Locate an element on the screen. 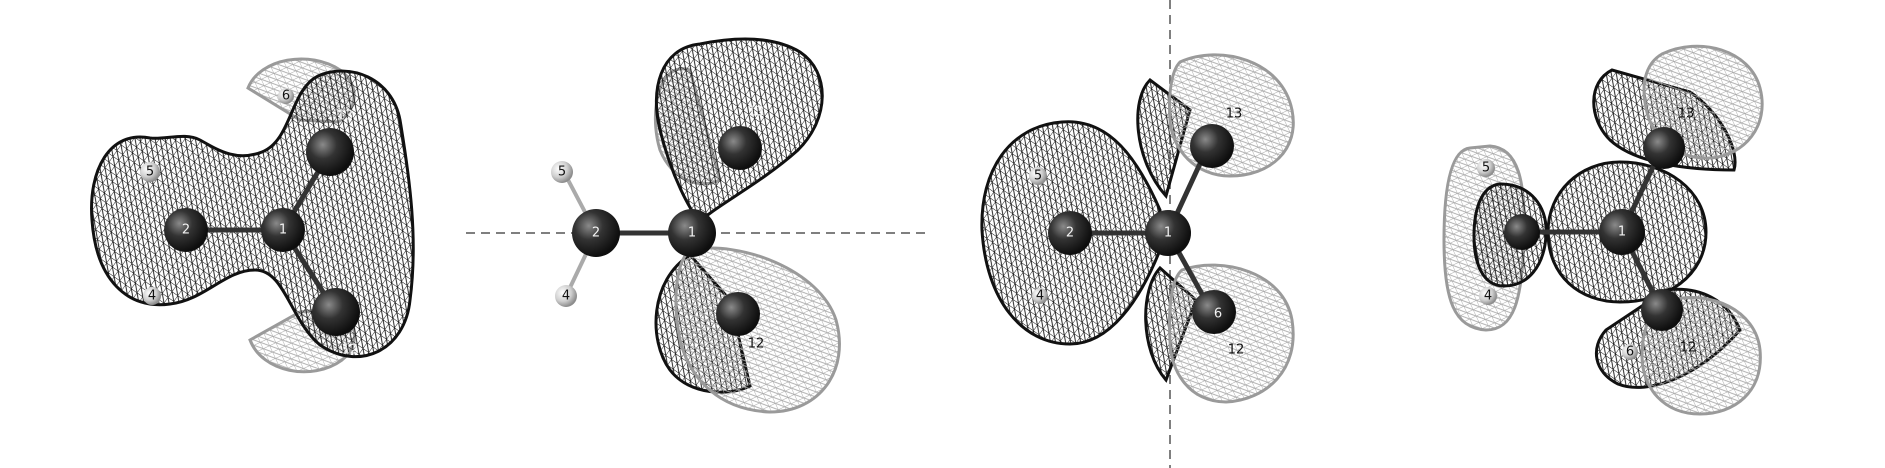 Image resolution: width=1885 pixels, height=468 pixels. dark-lobe is located at coordinates (252, 214).